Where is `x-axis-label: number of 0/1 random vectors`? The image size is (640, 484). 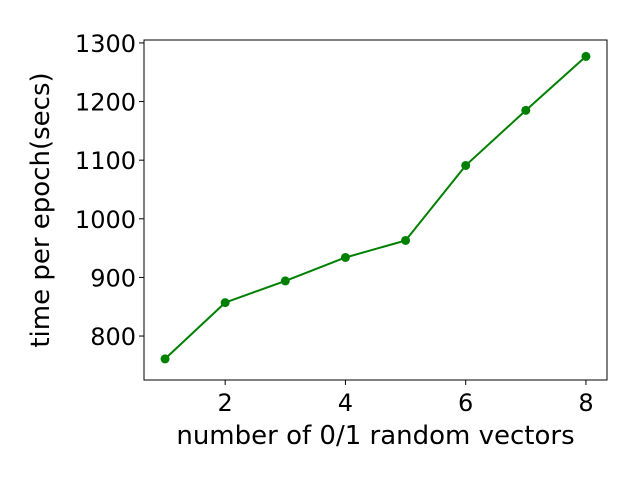 x-axis-label: number of 0/1 random vectors is located at coordinates (375, 436).